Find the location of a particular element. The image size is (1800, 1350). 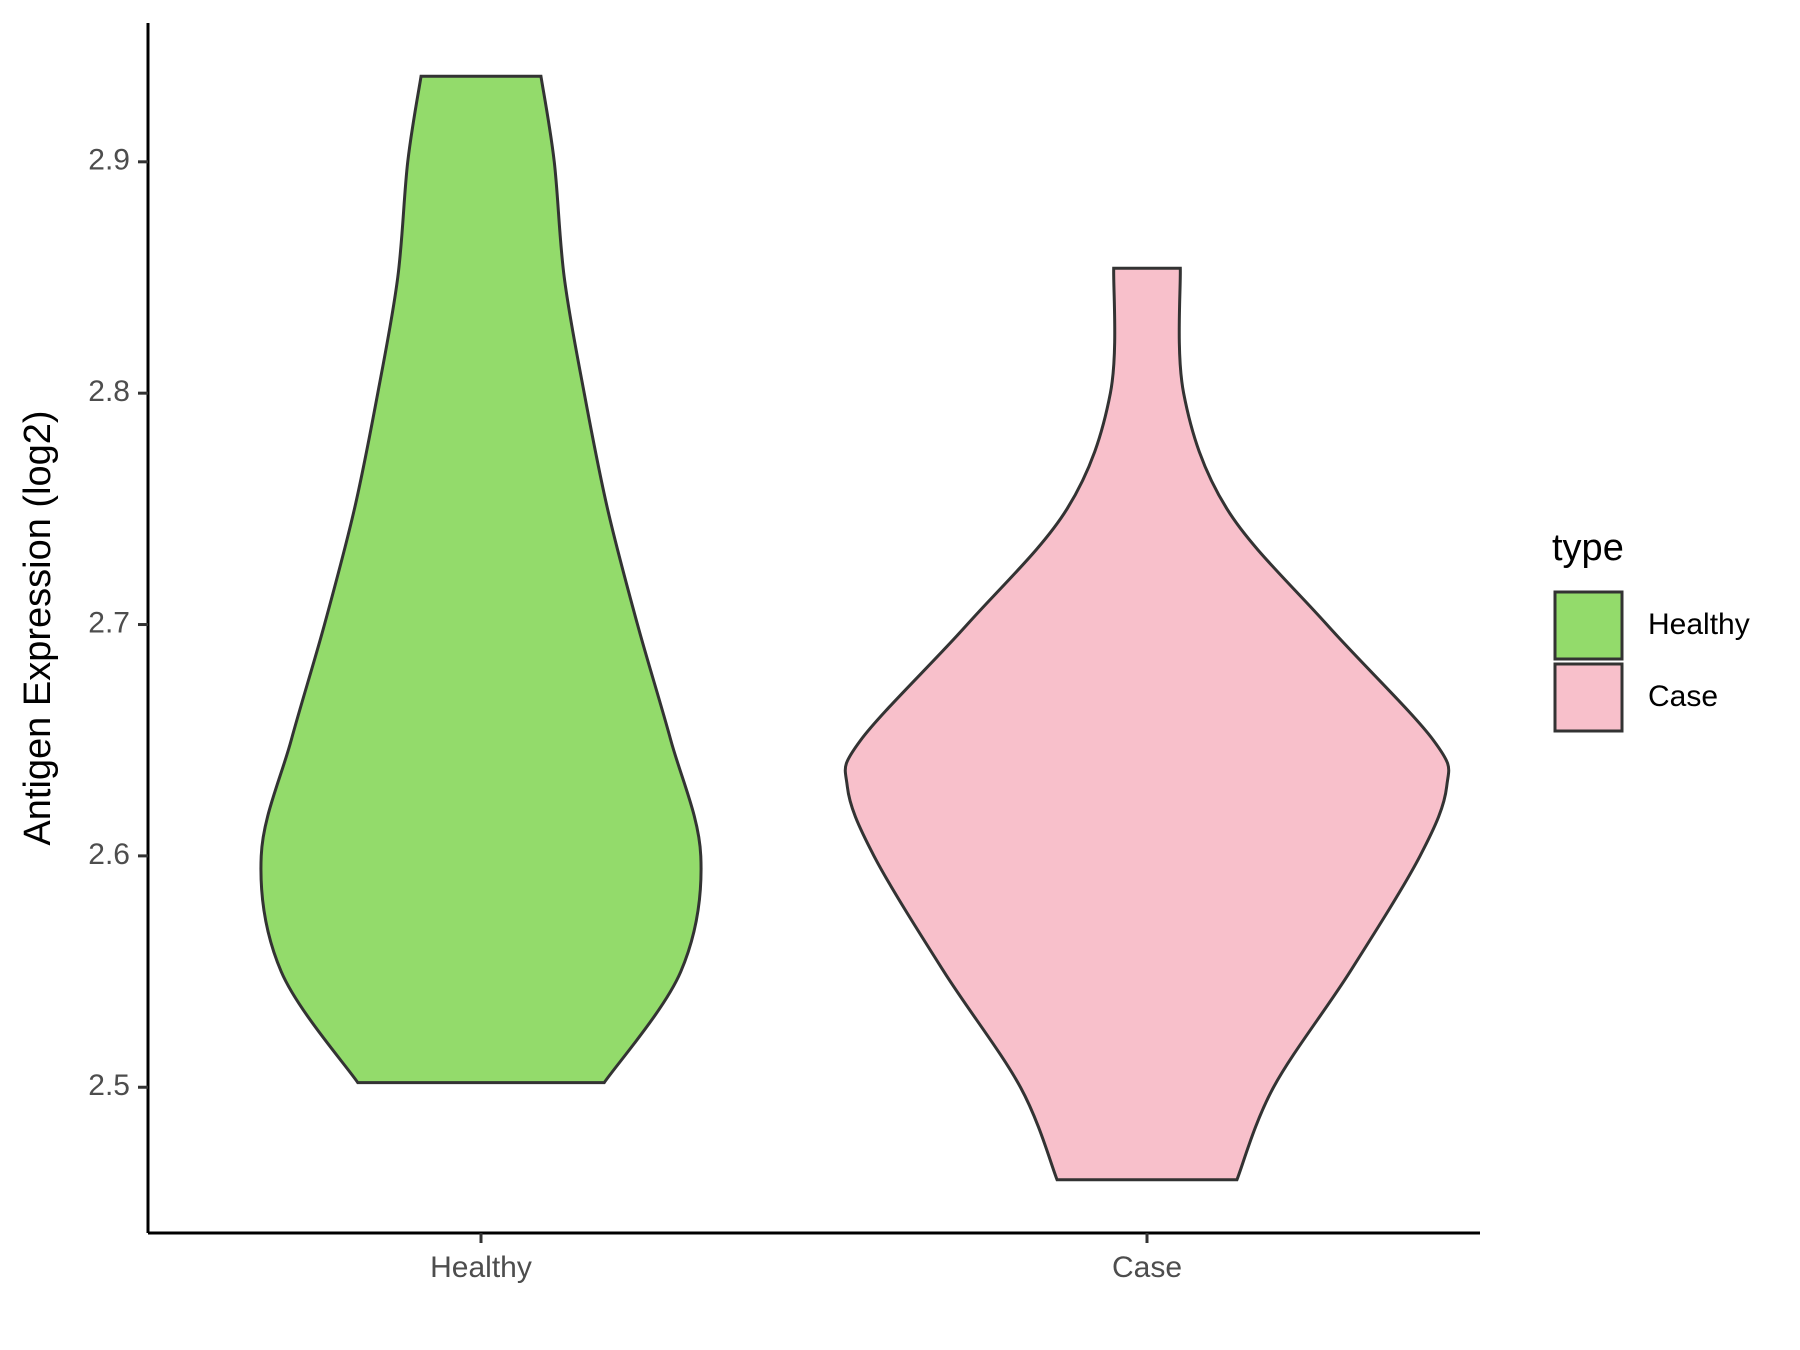

y-tick-label: 2.9 is located at coordinates (109, 160).